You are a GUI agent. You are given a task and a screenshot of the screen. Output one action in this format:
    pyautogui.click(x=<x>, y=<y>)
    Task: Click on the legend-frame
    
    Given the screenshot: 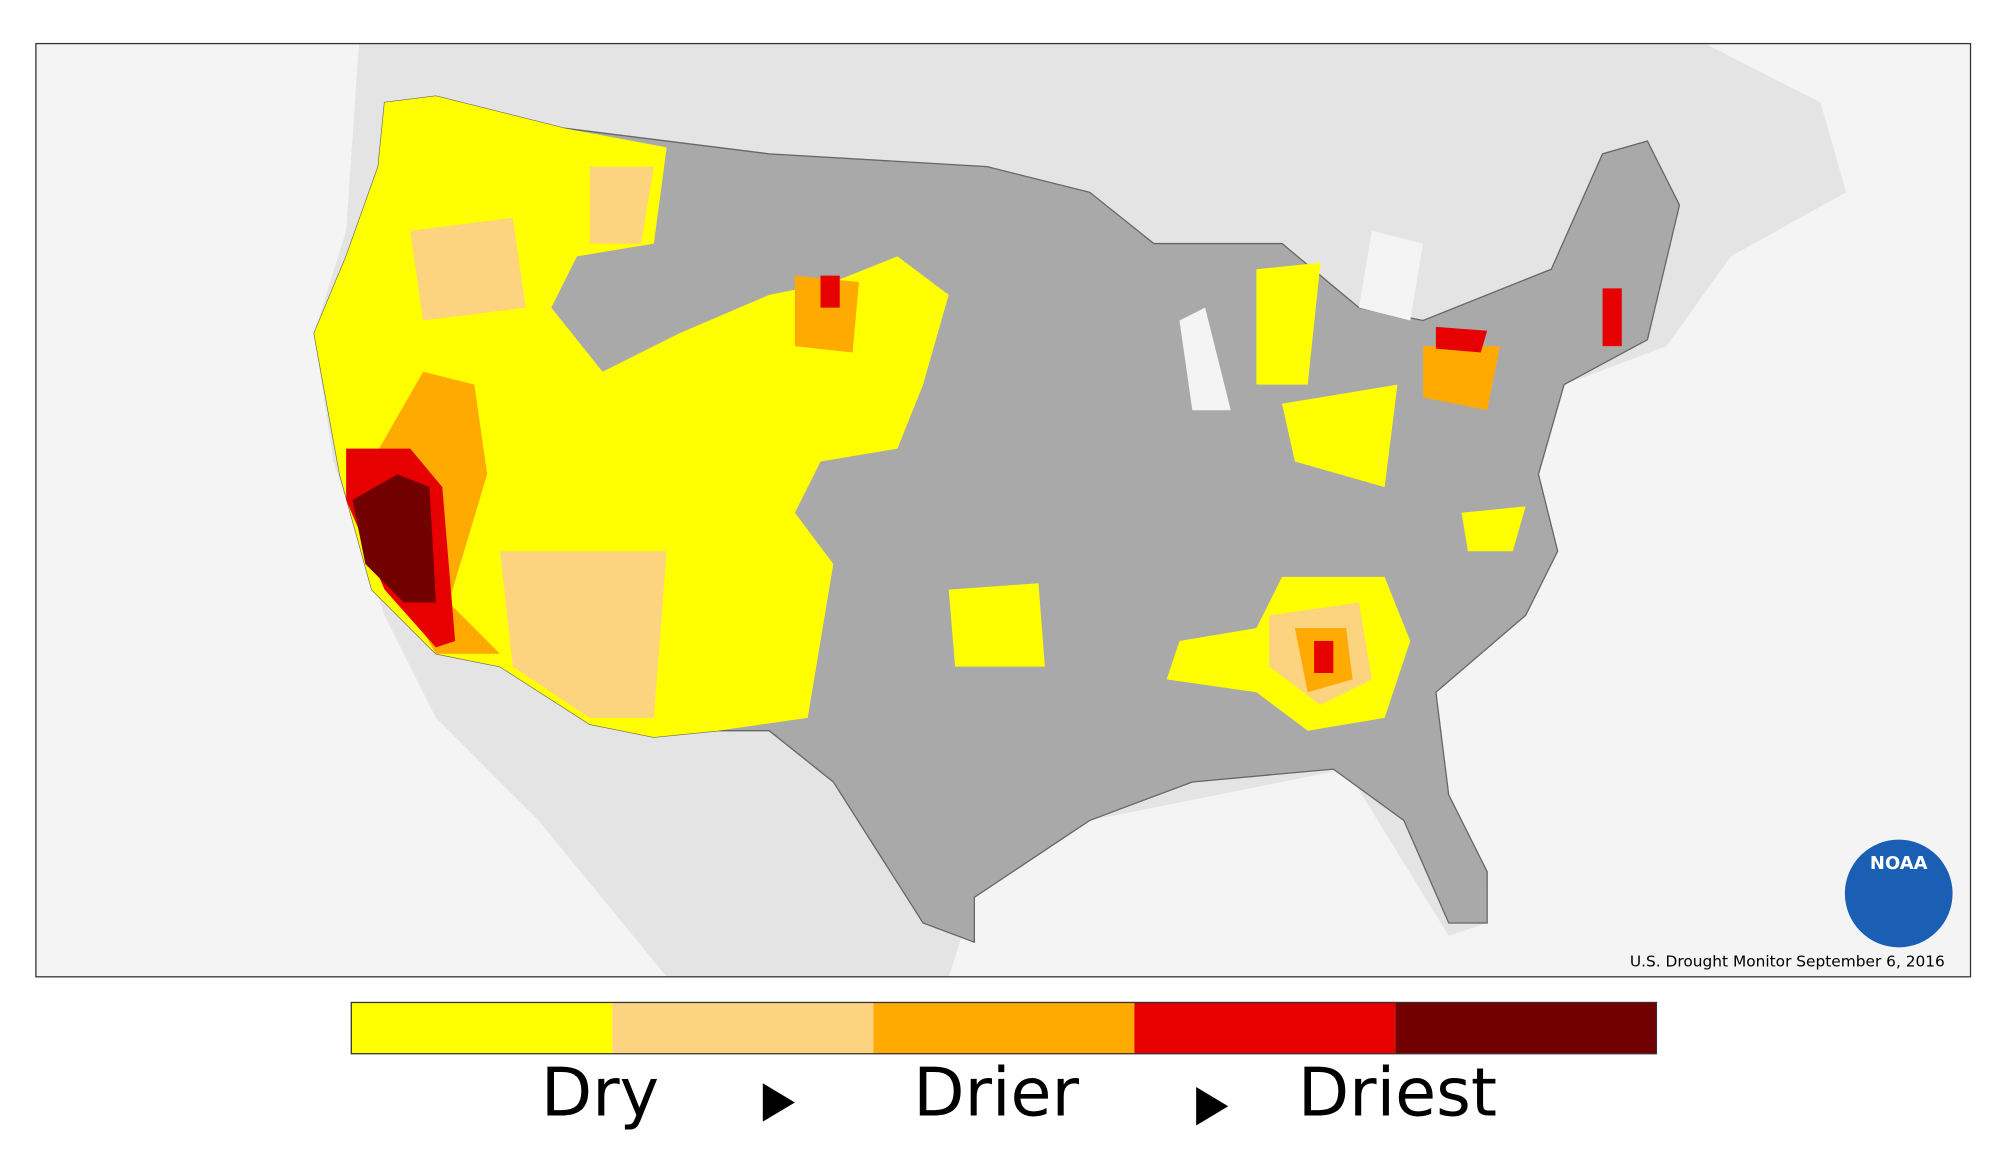 What is the action you would take?
    pyautogui.click(x=1004, y=1028)
    